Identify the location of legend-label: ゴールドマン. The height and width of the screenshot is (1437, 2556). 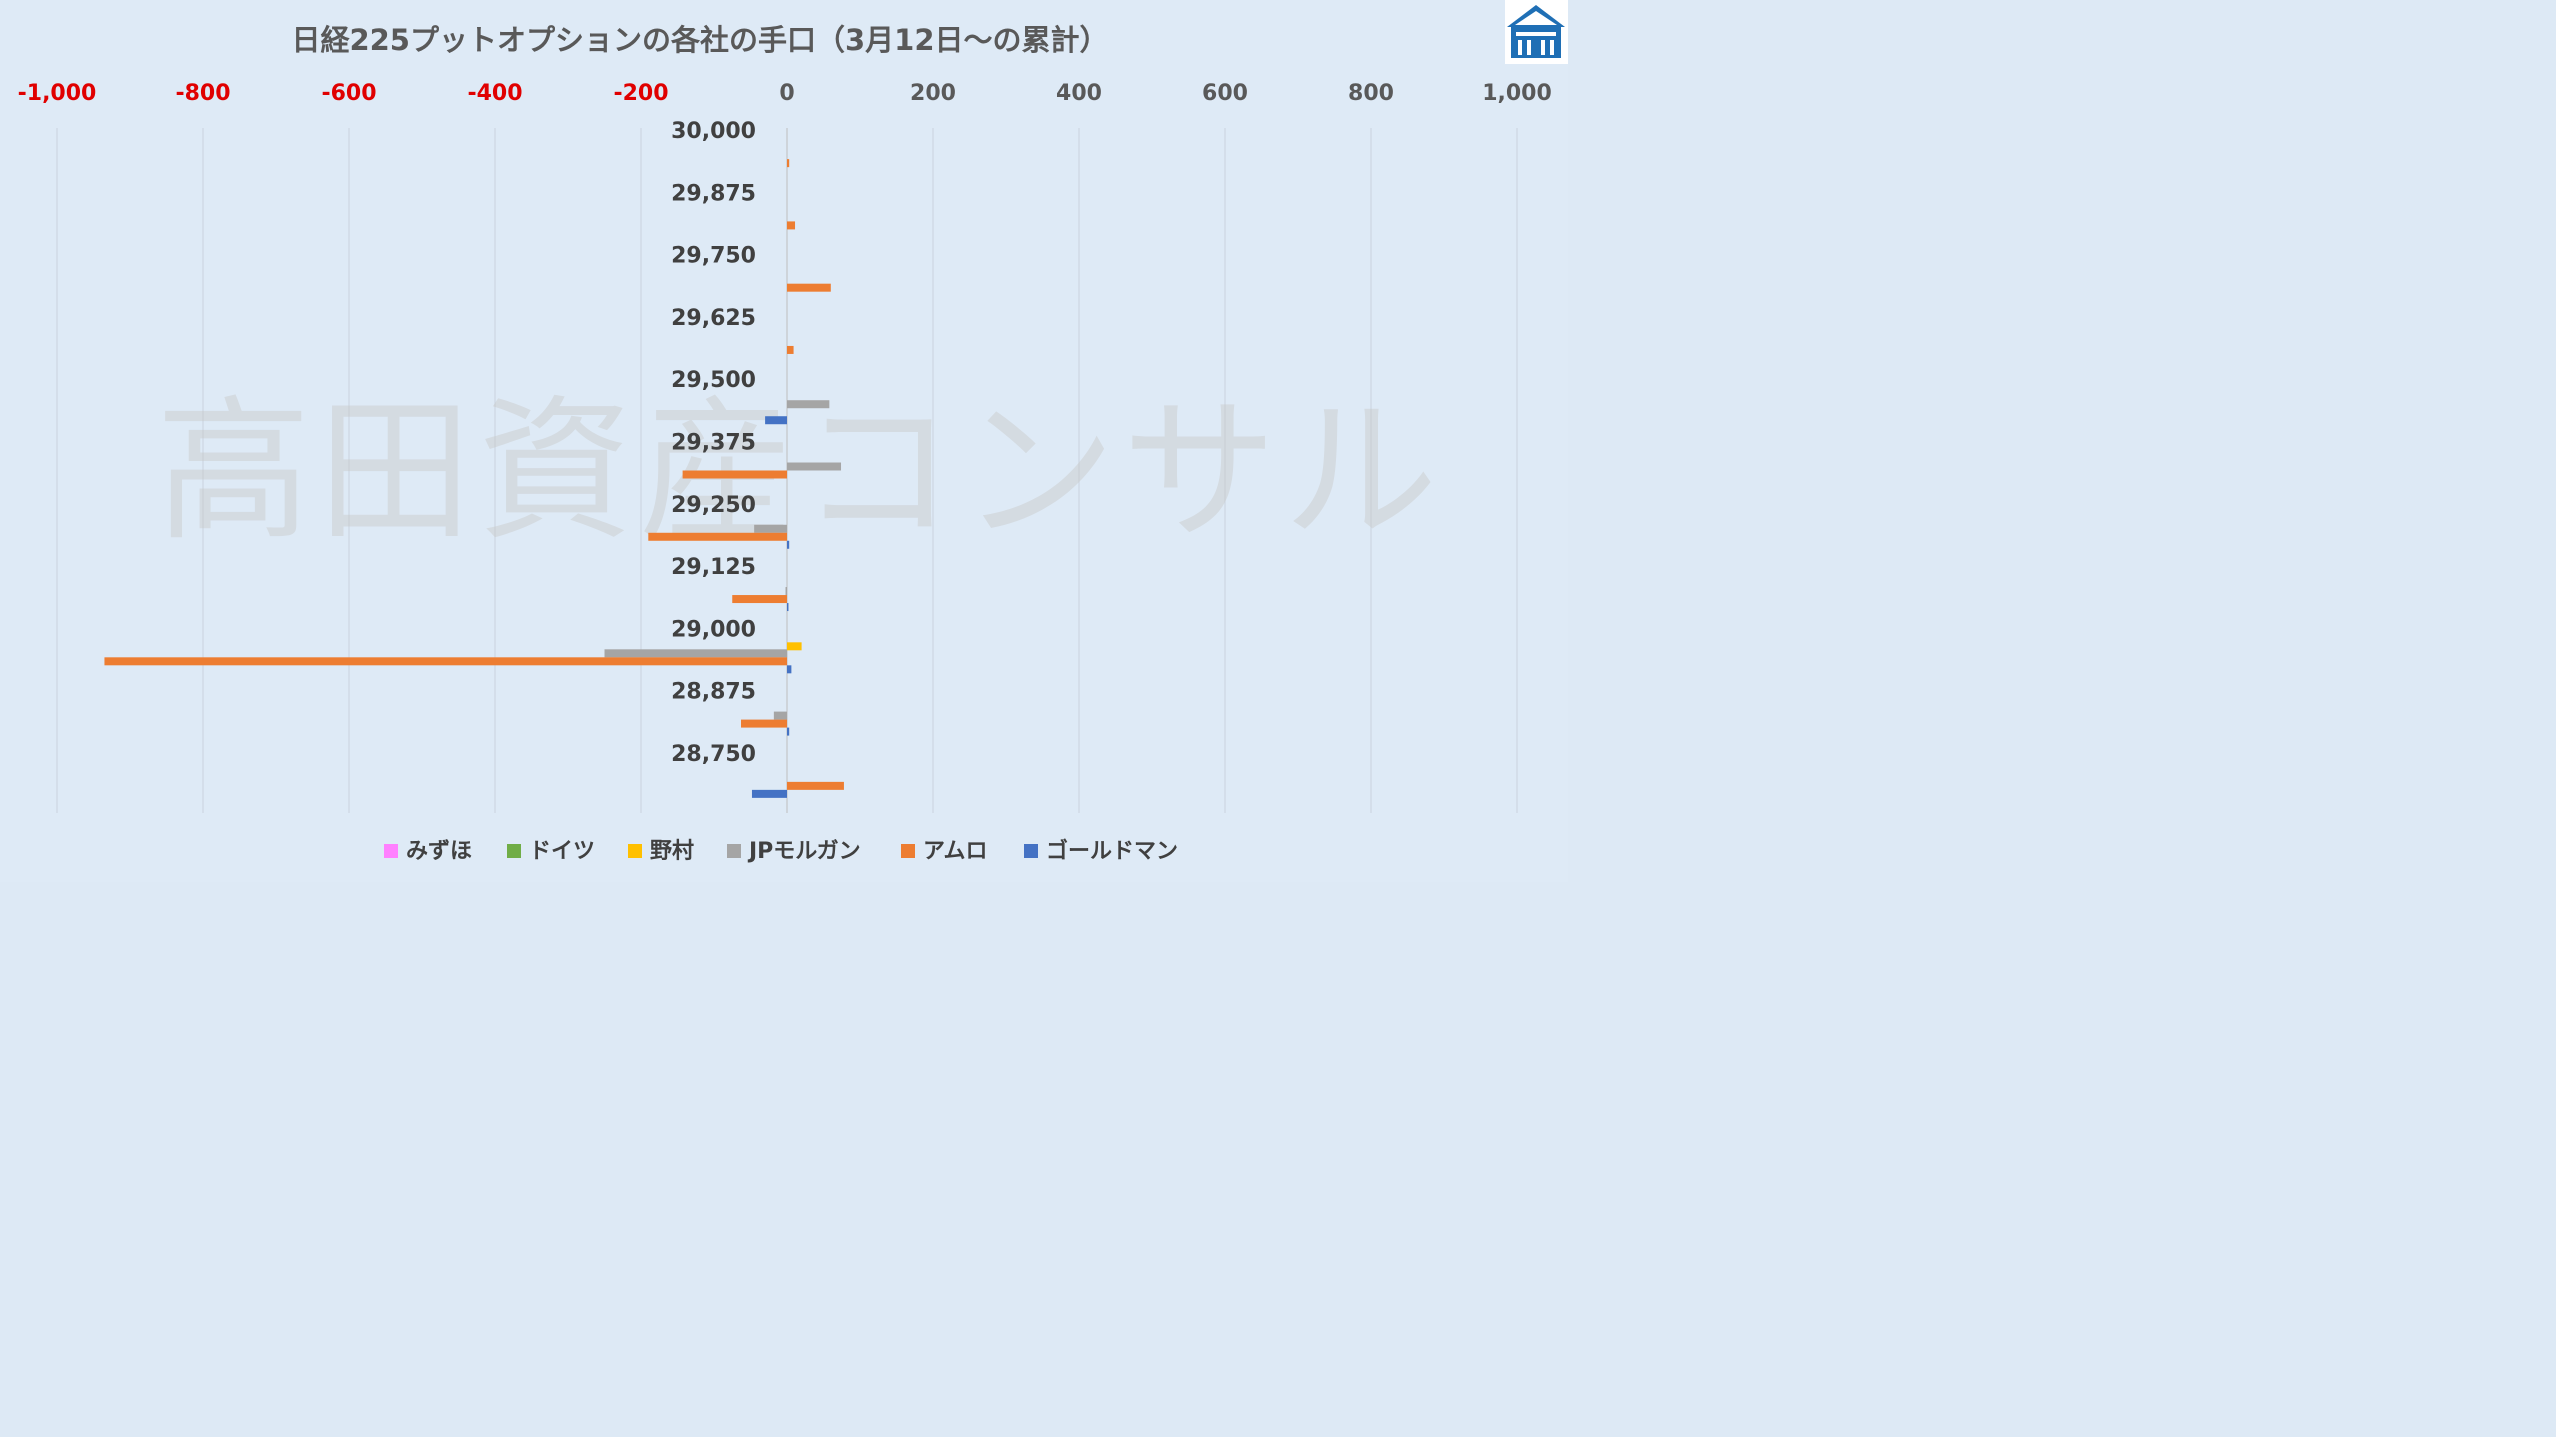
(1112, 851).